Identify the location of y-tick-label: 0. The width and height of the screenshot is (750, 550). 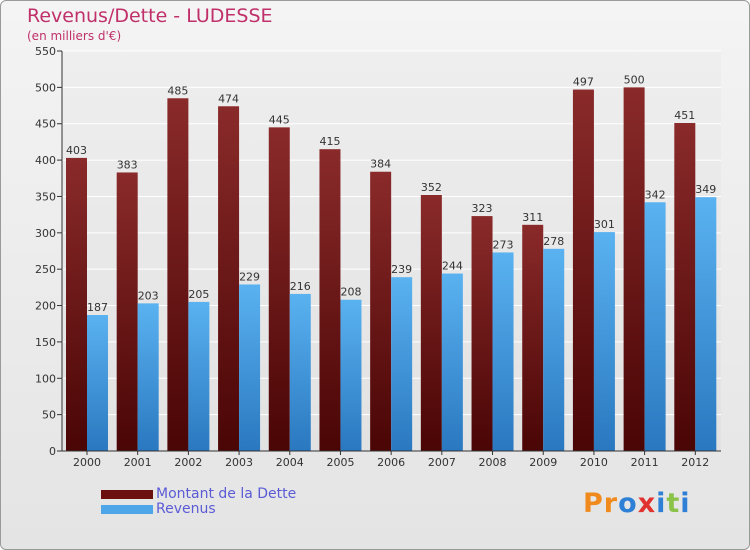
(52, 451).